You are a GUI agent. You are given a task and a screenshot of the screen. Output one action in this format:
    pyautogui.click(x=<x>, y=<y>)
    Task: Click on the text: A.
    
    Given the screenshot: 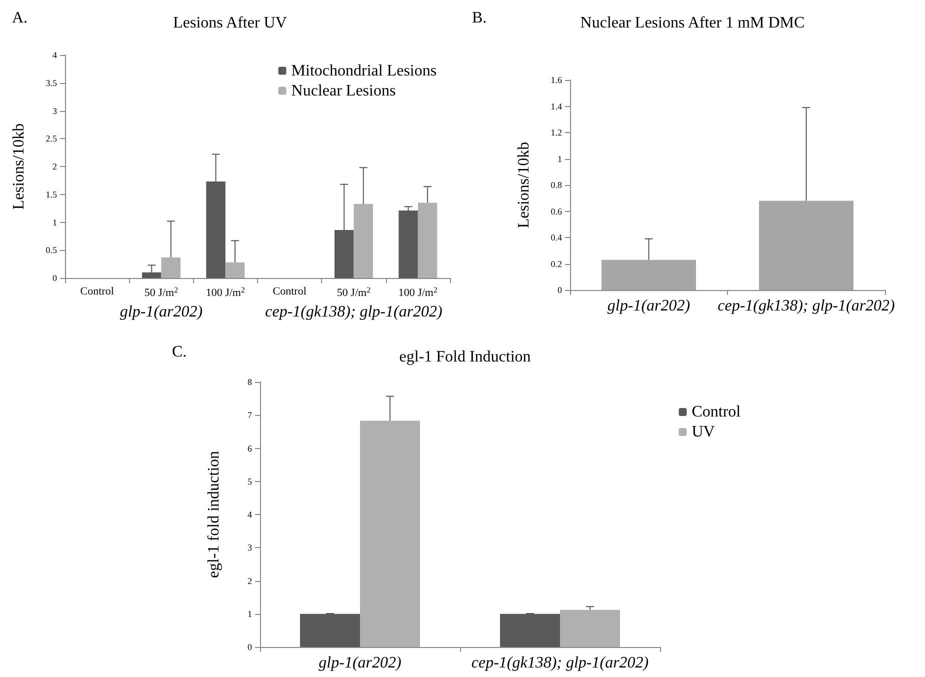 What is the action you would take?
    pyautogui.click(x=20, y=18)
    